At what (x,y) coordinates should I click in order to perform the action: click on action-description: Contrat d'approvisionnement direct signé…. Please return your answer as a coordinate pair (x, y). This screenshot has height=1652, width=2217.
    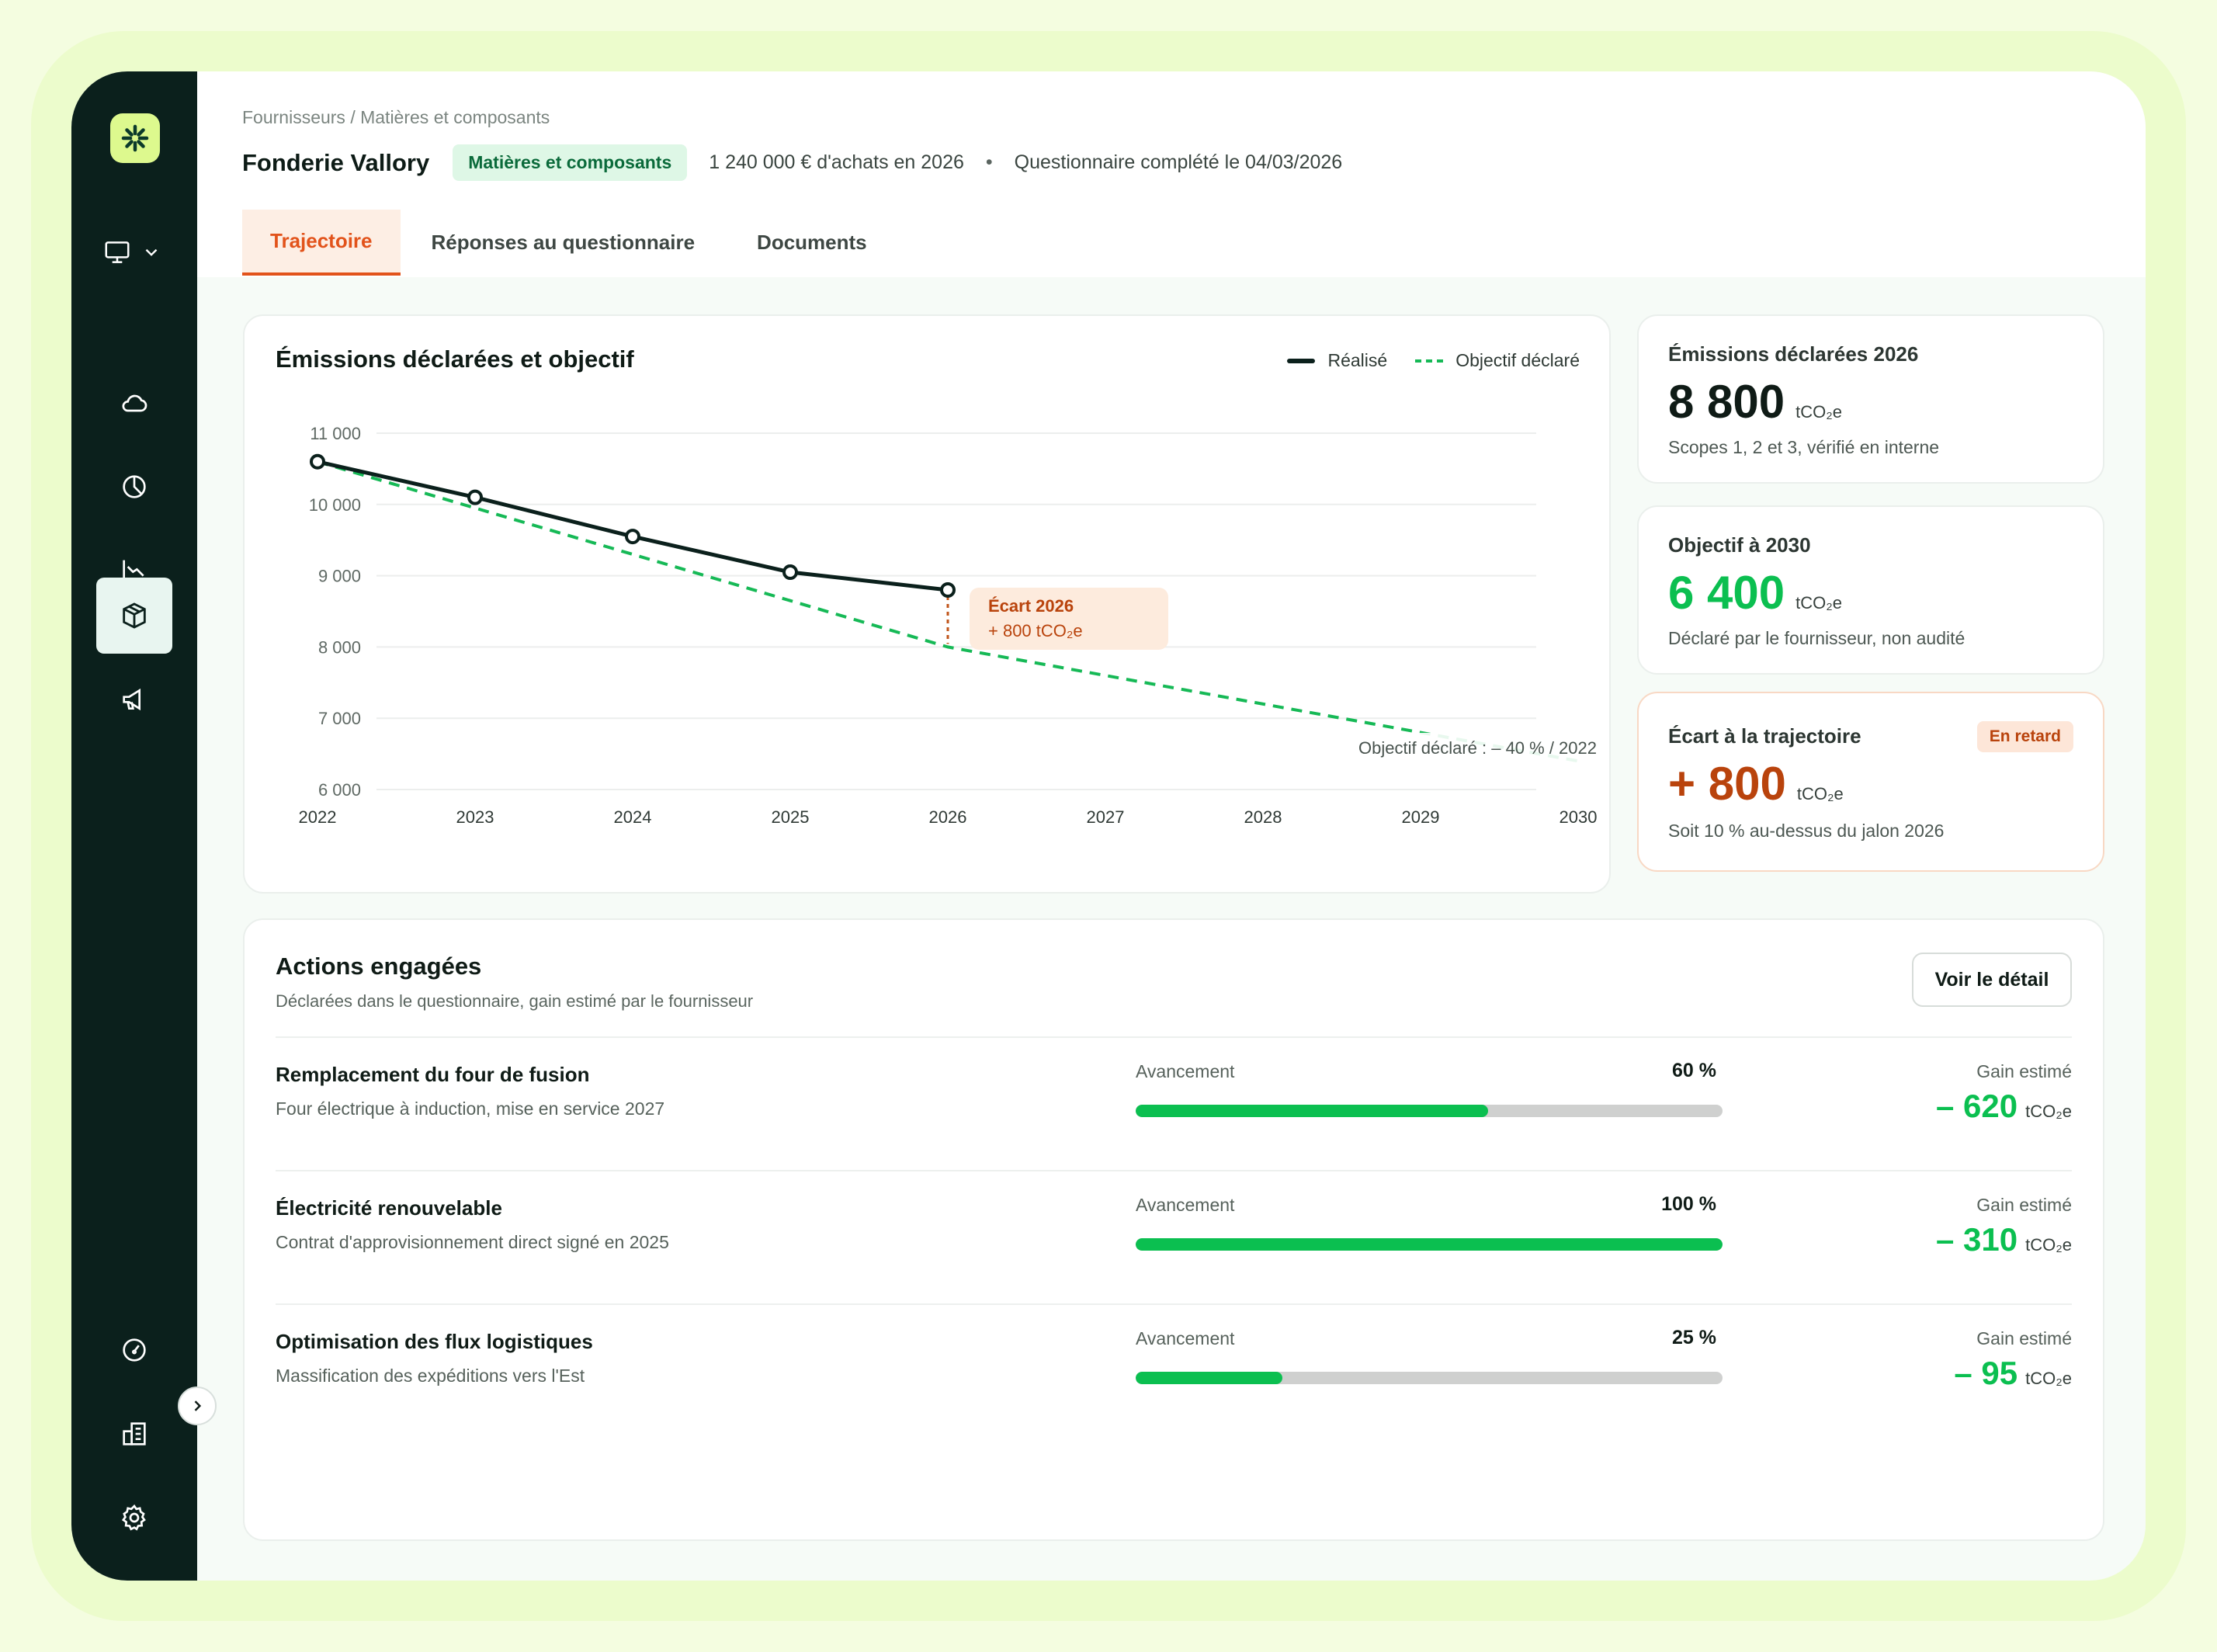
    Looking at the image, I should click on (473, 1242).